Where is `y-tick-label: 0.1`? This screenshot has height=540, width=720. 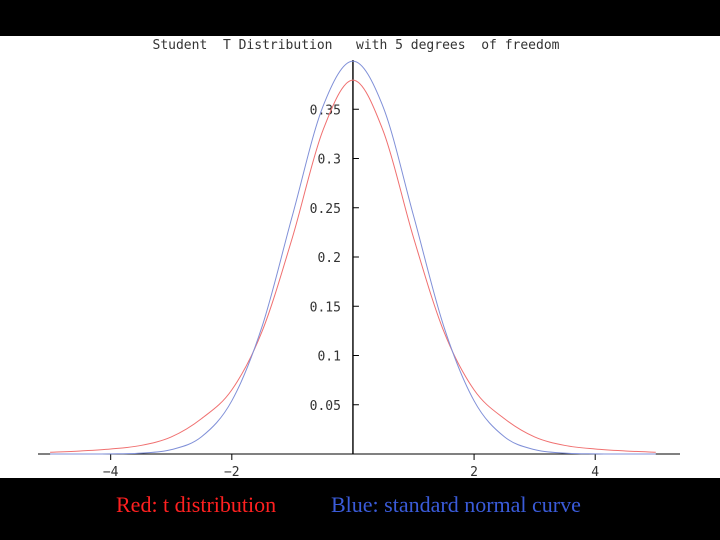
y-tick-label: 0.1 is located at coordinates (328, 357).